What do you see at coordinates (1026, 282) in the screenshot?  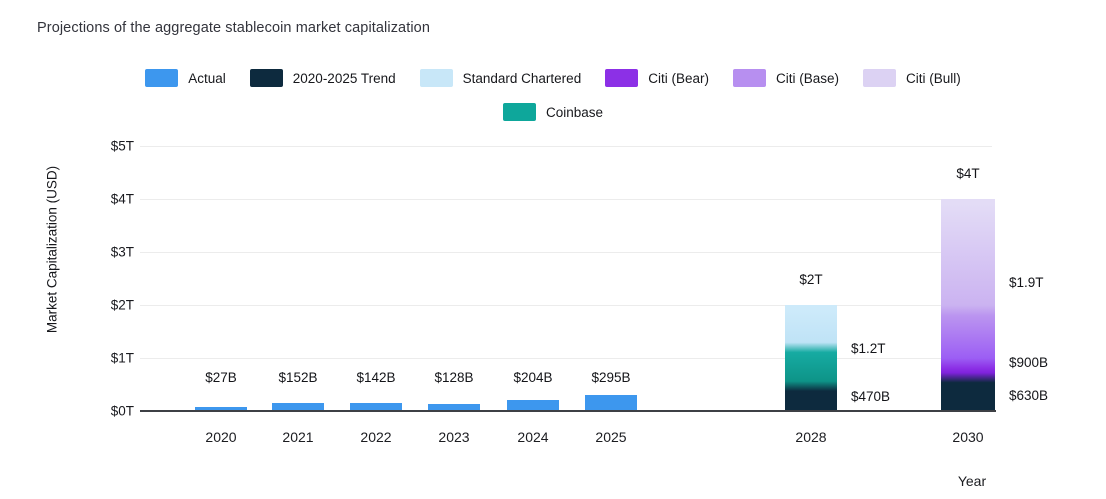 I see `segment-value-label-citi-base: $1.9T` at bounding box center [1026, 282].